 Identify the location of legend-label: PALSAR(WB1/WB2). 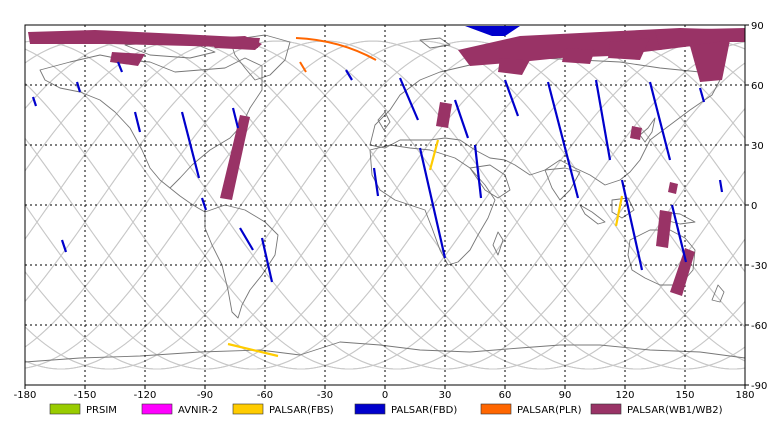
(675, 410).